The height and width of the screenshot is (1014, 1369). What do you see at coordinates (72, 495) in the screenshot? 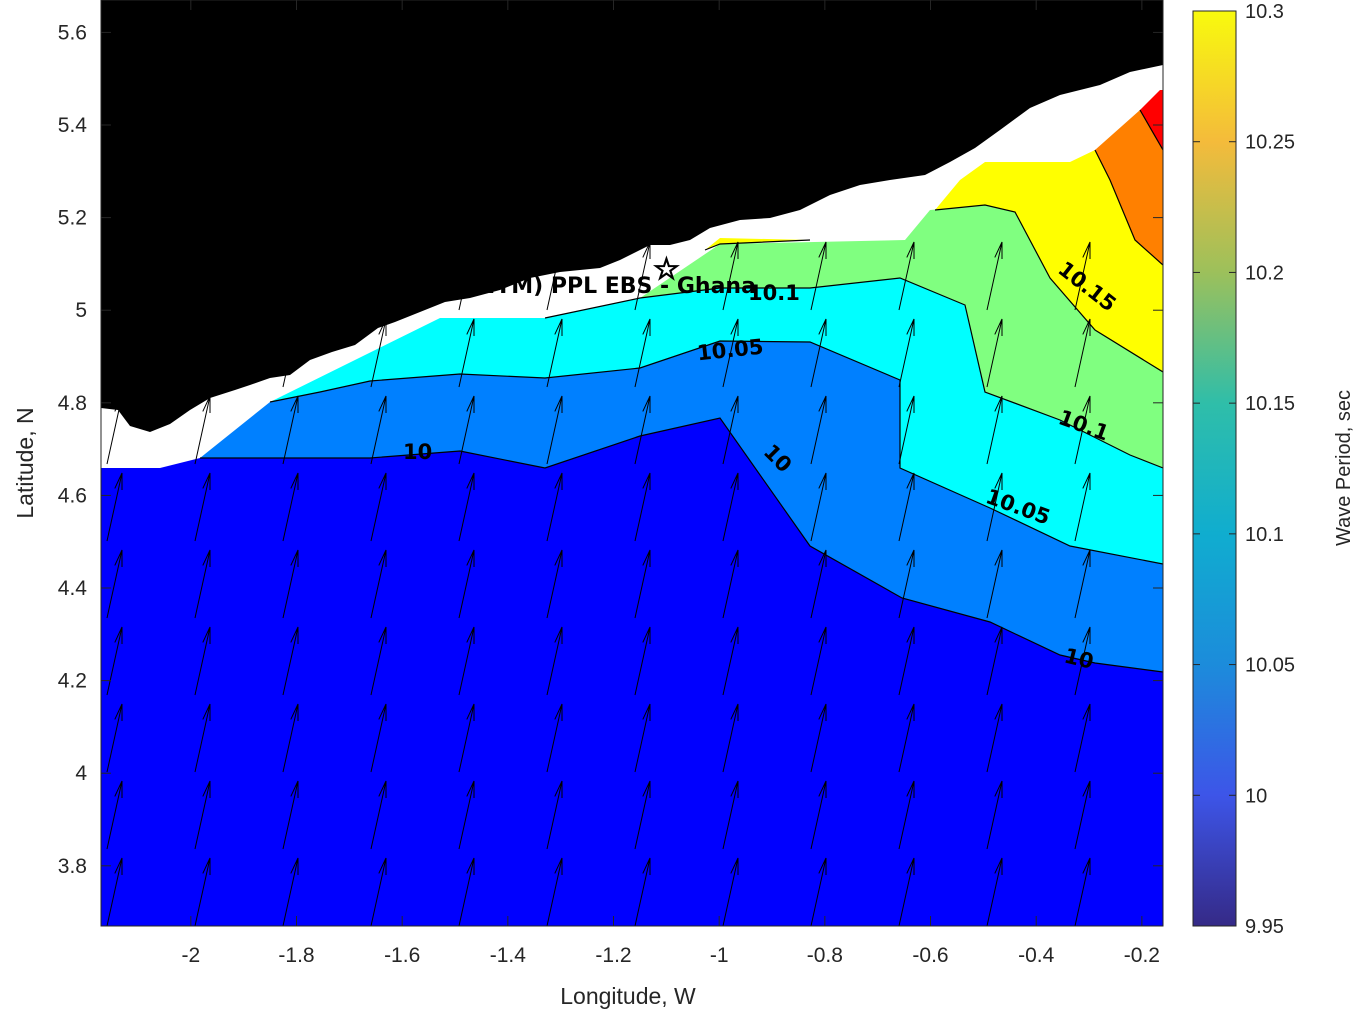
I see `y-tick-label: 4.6` at bounding box center [72, 495].